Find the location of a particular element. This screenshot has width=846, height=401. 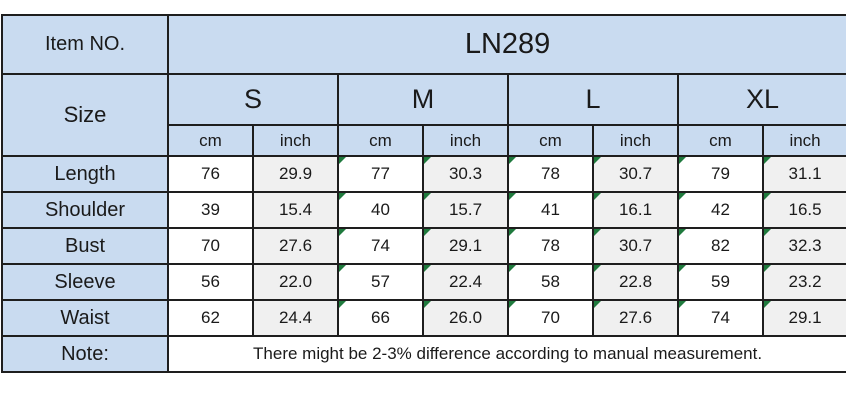

value-cell: 40 is located at coordinates (380, 210).